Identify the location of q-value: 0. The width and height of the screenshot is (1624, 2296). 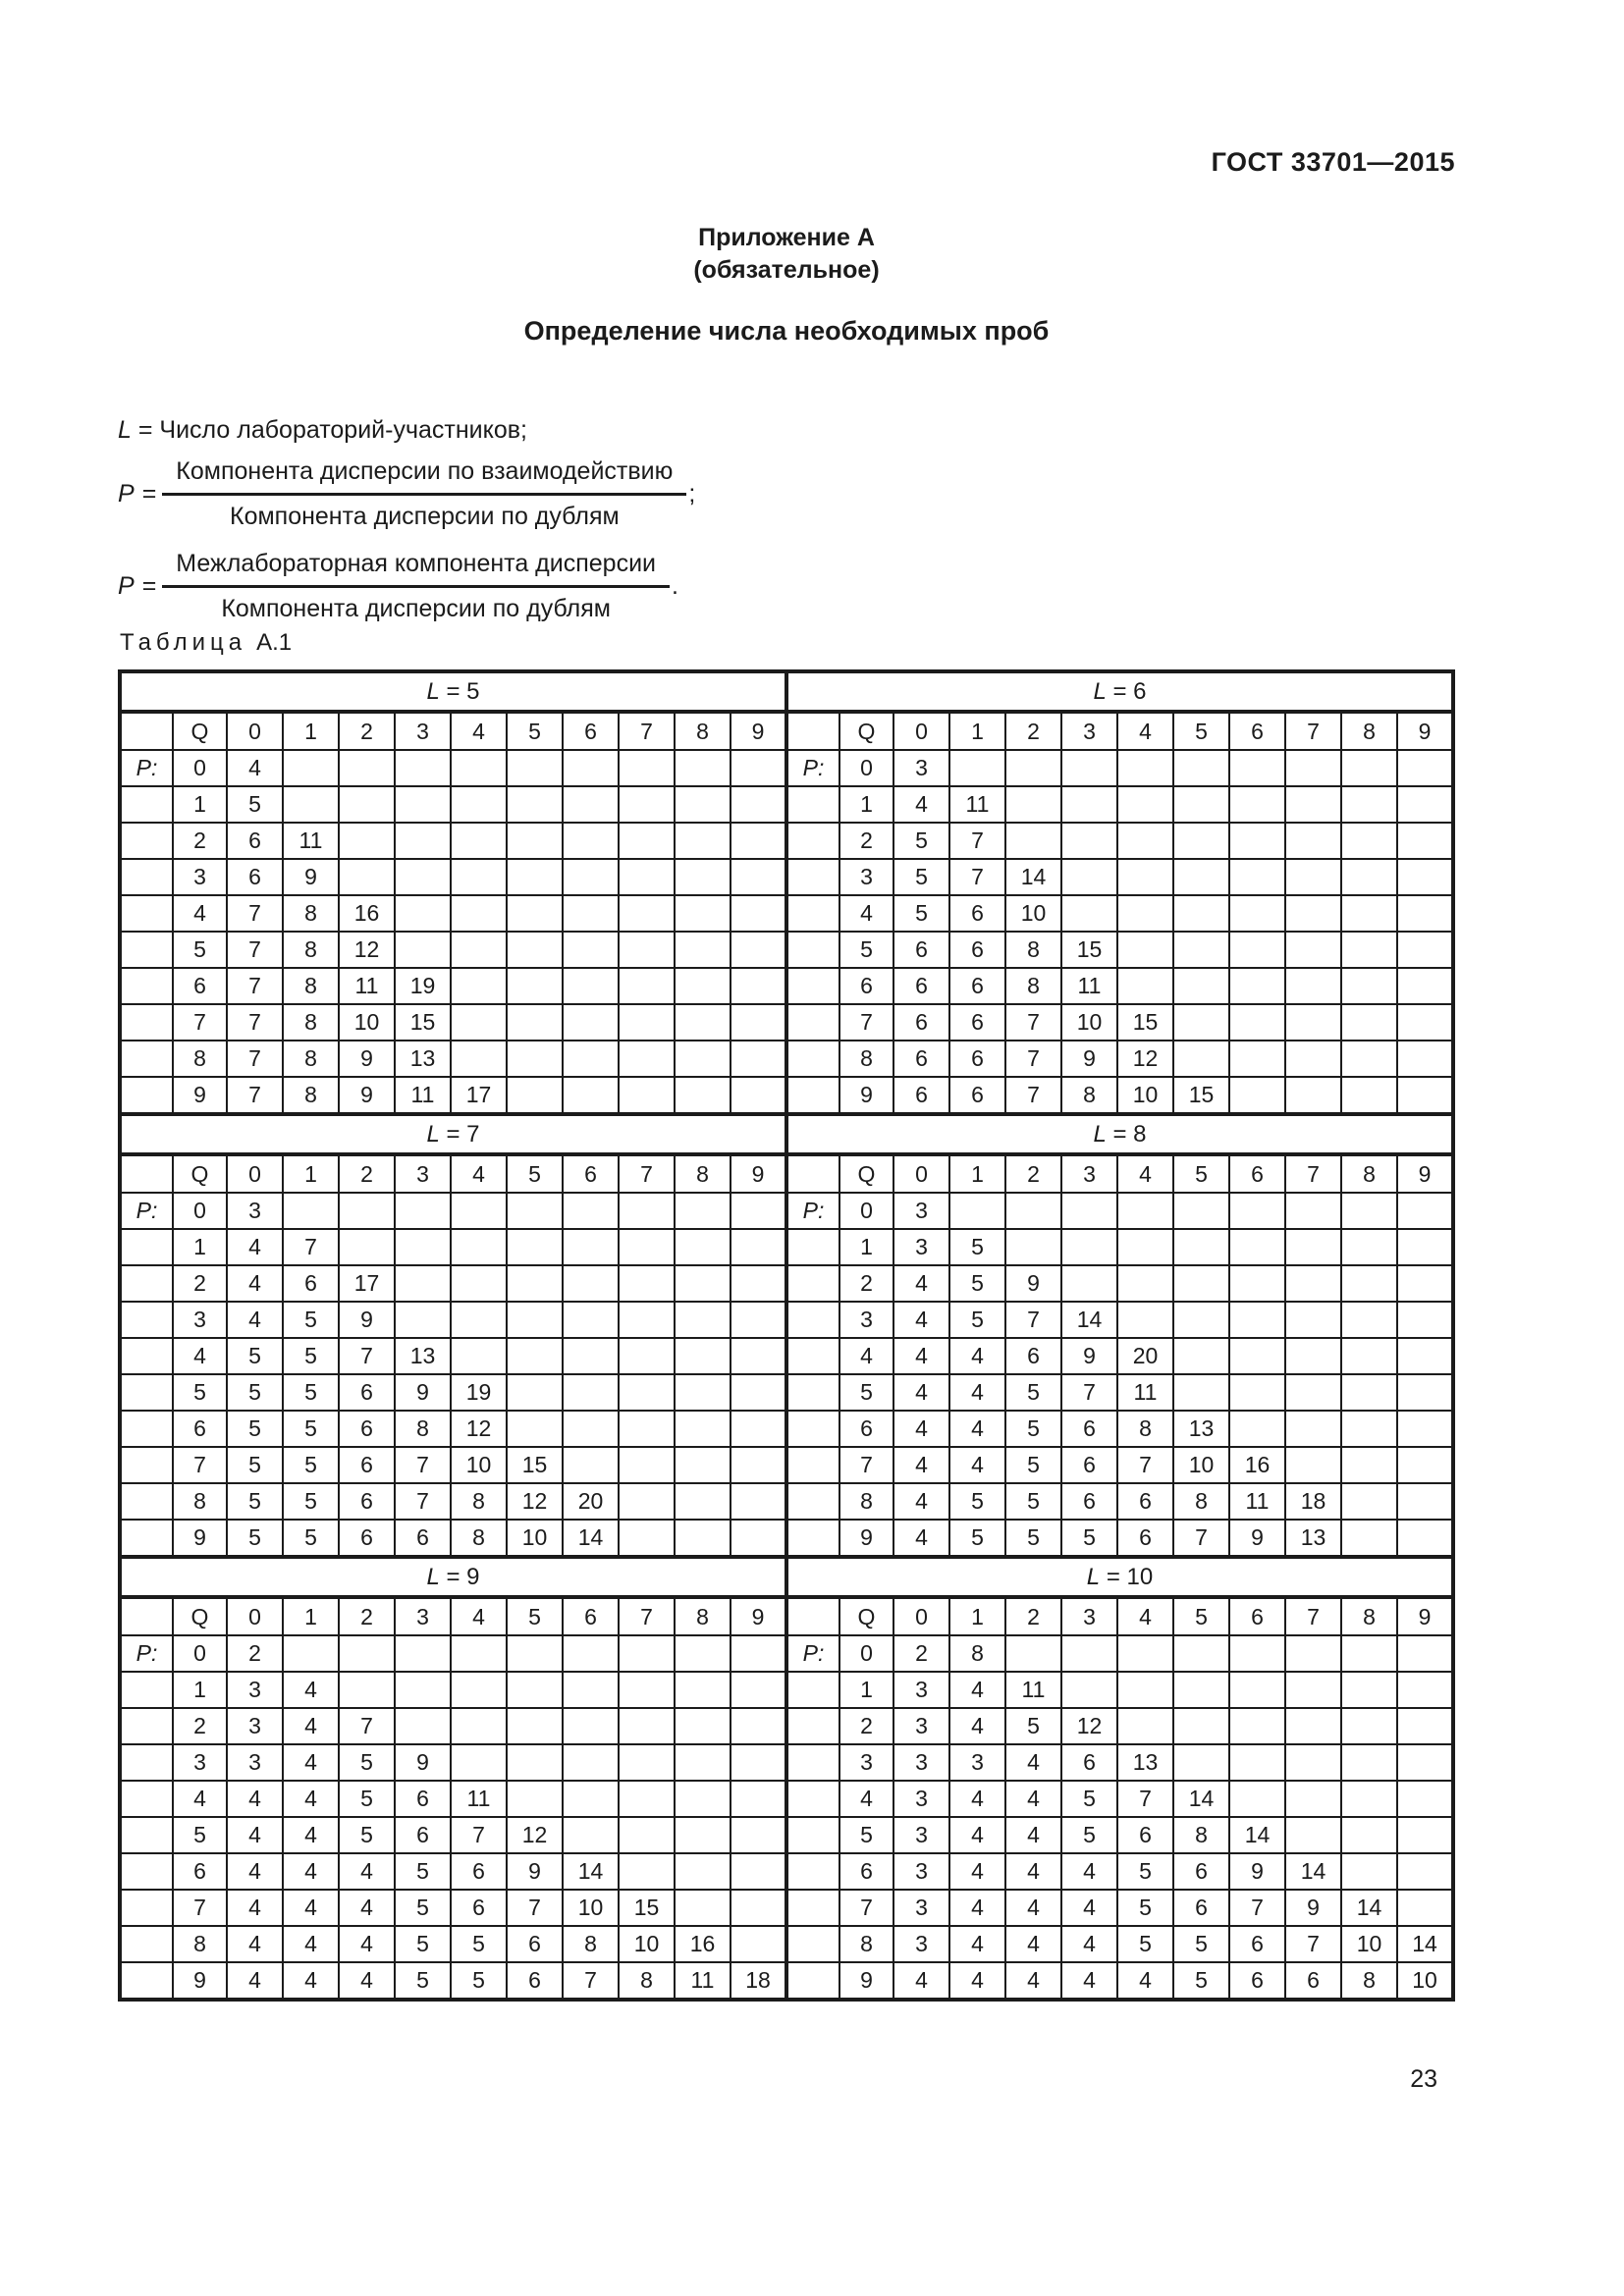
(200, 1653).